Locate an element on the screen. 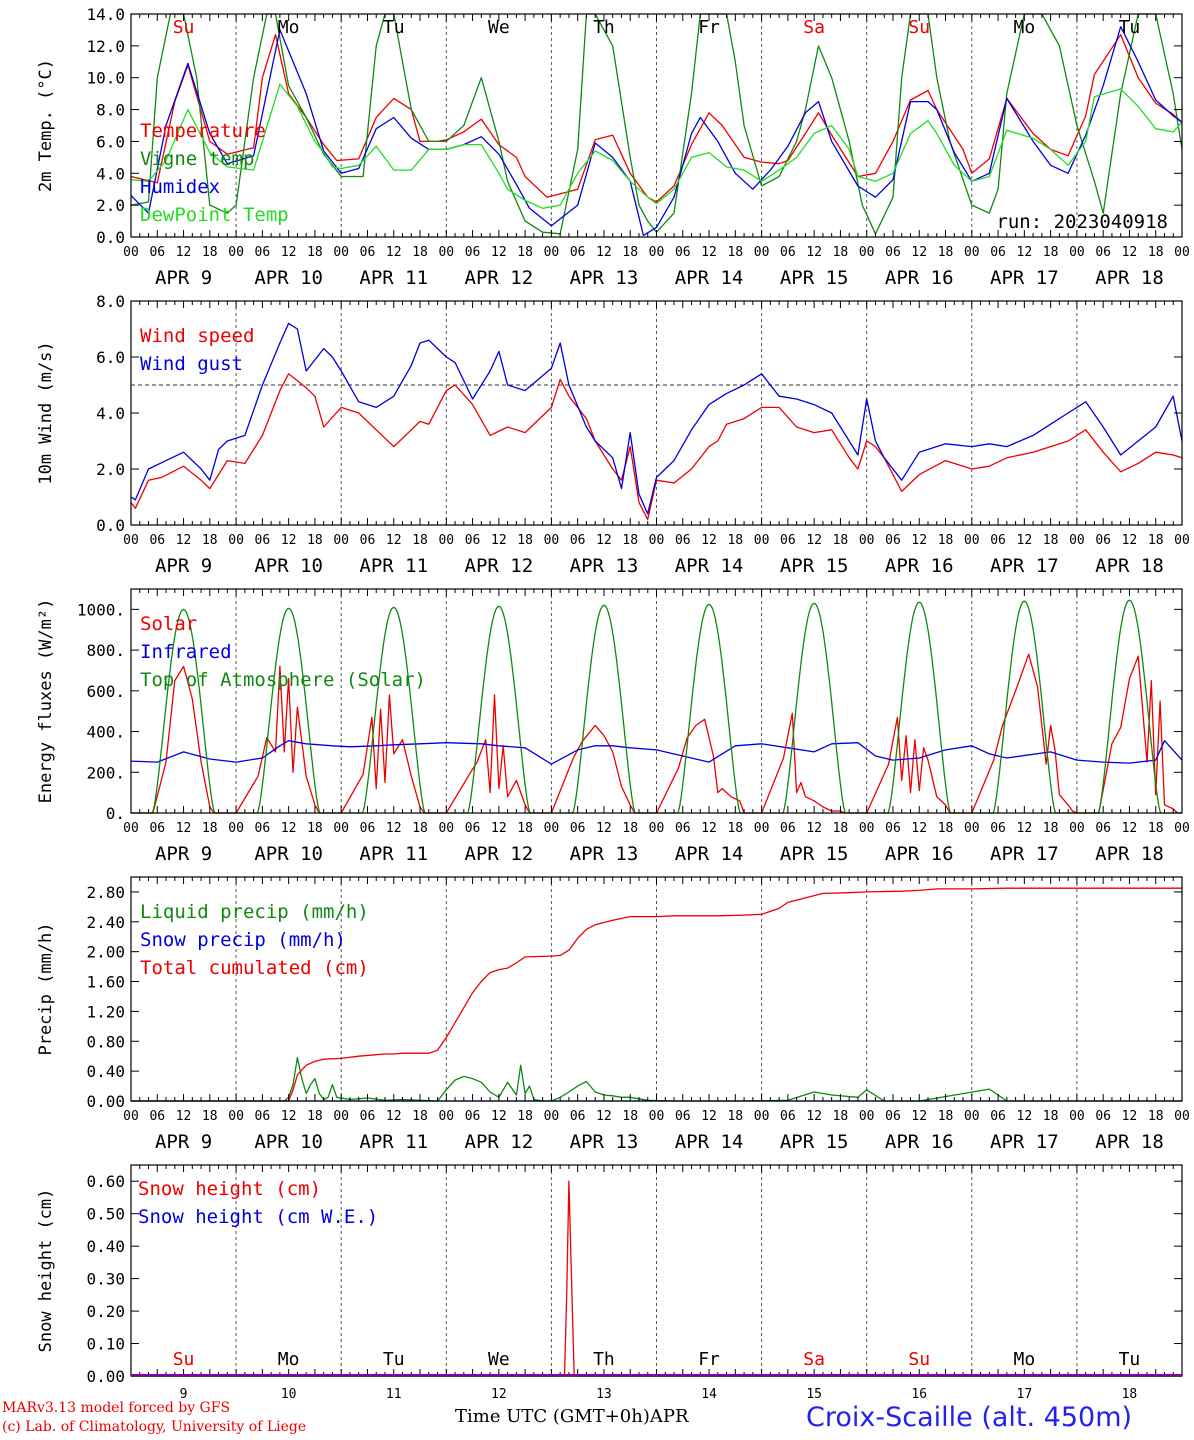  legend-wind-1: Wind gust is located at coordinates (191, 364).